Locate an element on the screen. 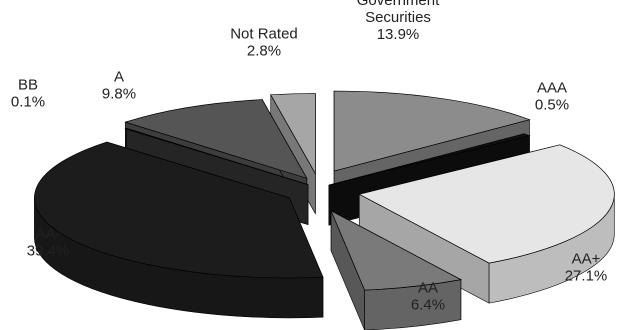 The width and height of the screenshot is (621, 330). slice-label-government-securities: Government Securities 13.9% is located at coordinates (398, 21).